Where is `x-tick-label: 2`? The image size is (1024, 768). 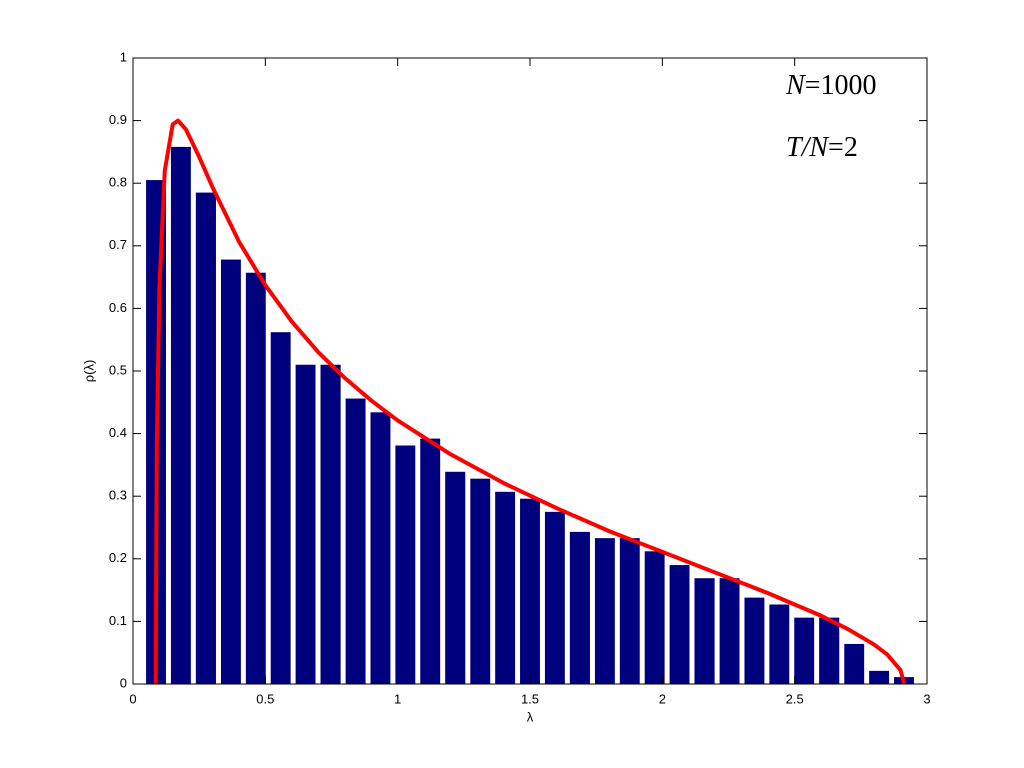
x-tick-label: 2 is located at coordinates (662, 698).